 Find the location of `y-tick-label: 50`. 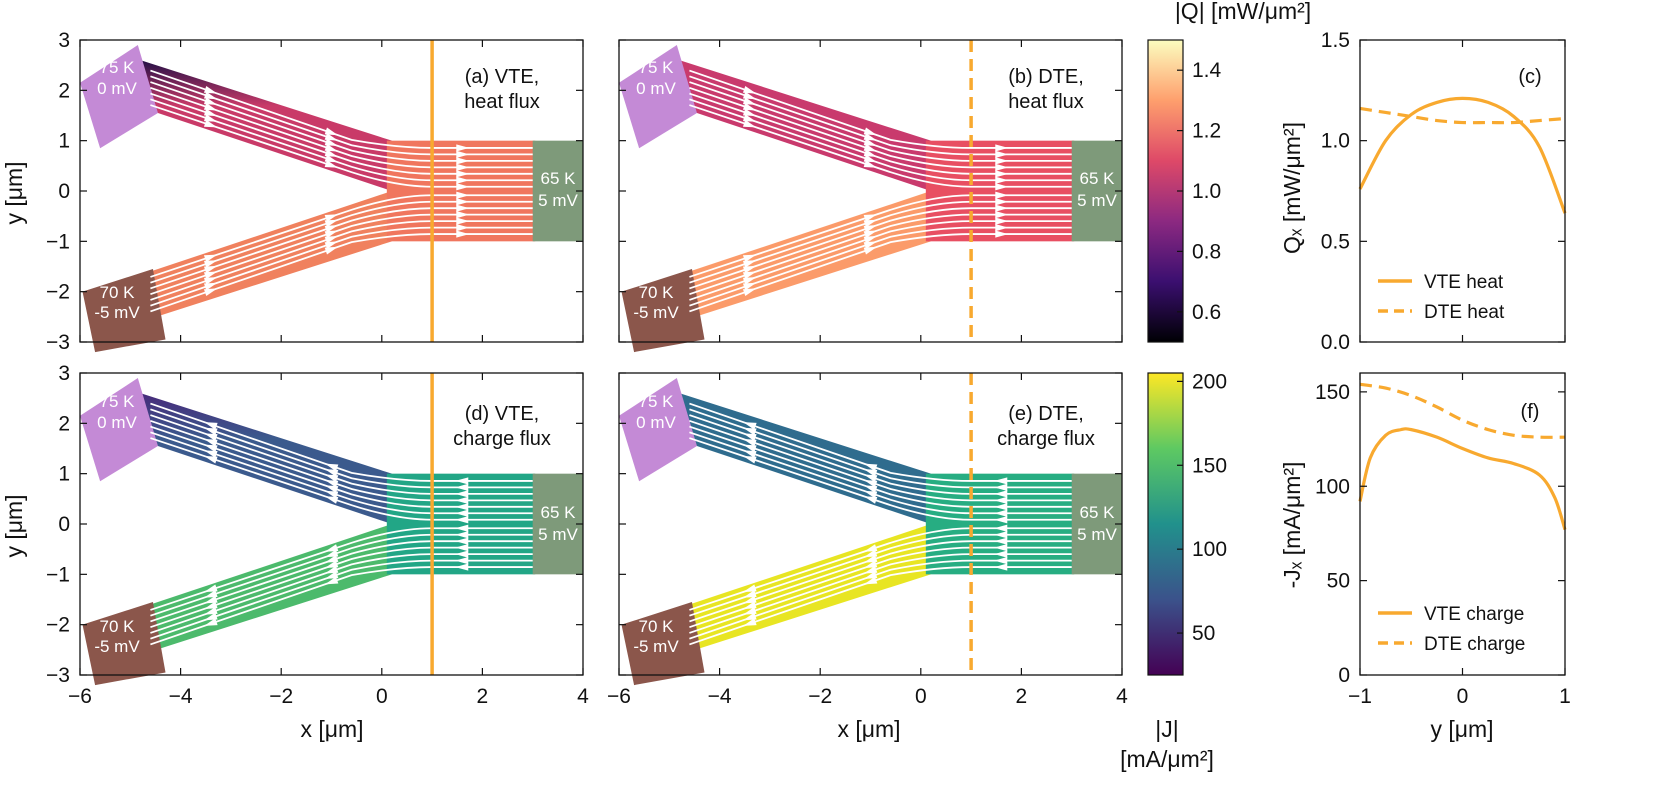

y-tick-label: 50 is located at coordinates (1338, 581).